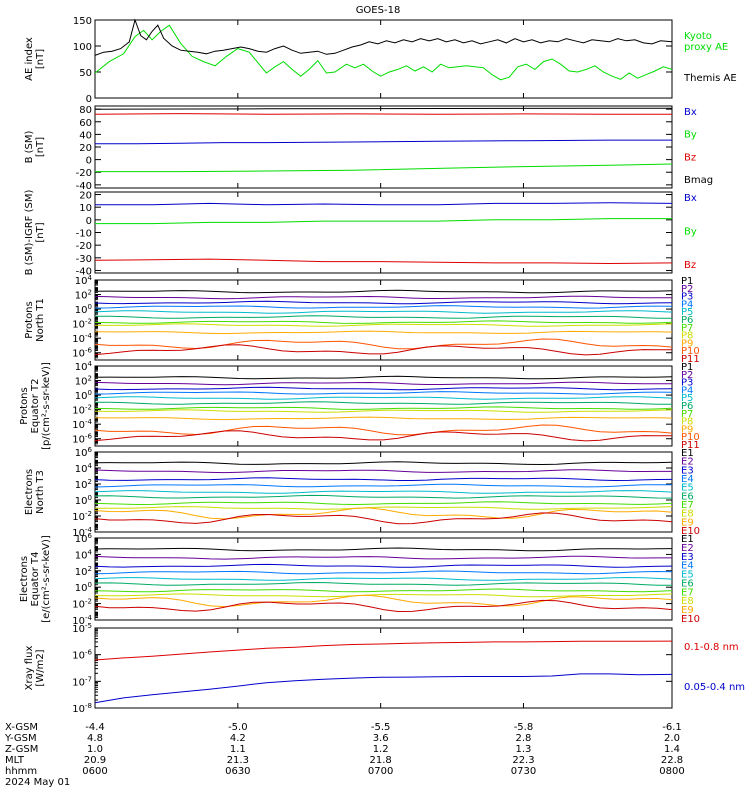 The height and width of the screenshot is (800, 750). What do you see at coordinates (85, 73) in the screenshot?
I see `y-tick-label: 50` at bounding box center [85, 73].